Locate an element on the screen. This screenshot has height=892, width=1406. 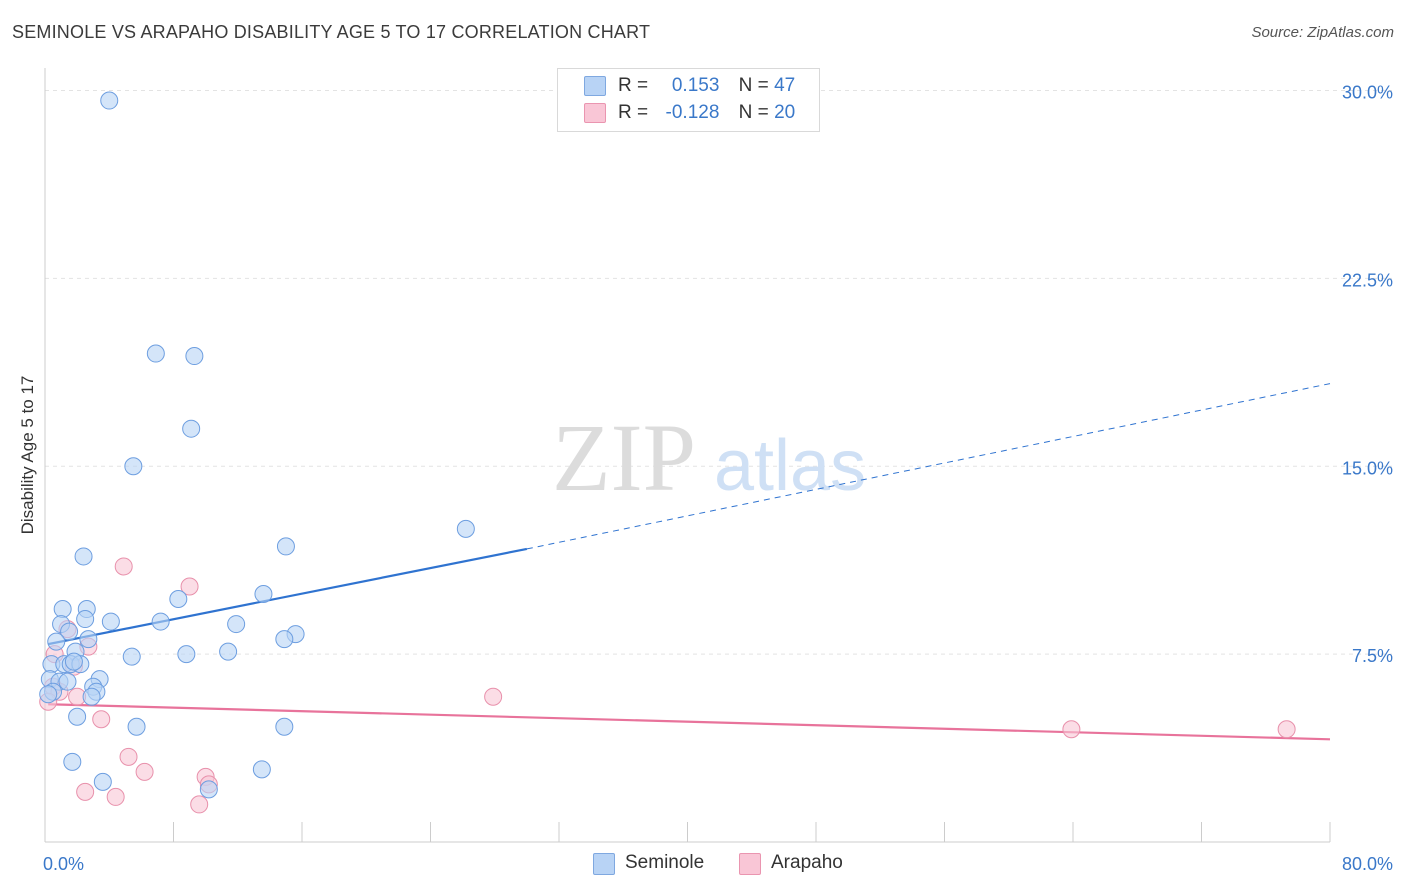
y-tick-label: 15.0% is located at coordinates (1367, 468).